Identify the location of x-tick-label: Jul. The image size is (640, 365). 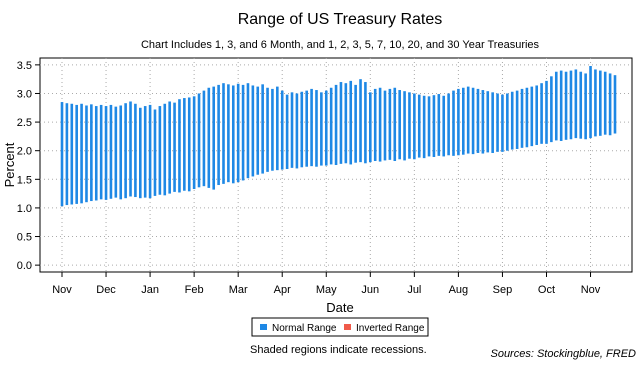
(414, 290).